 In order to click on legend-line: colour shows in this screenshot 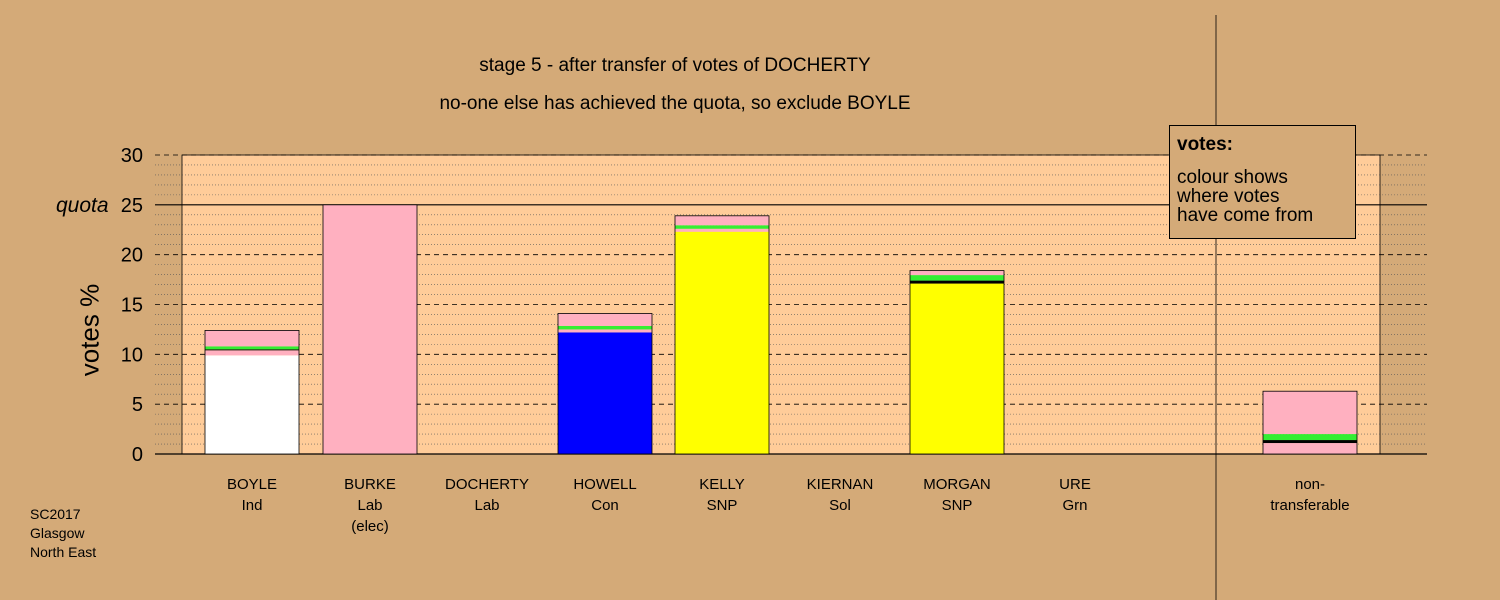, I will do `click(1232, 177)`.